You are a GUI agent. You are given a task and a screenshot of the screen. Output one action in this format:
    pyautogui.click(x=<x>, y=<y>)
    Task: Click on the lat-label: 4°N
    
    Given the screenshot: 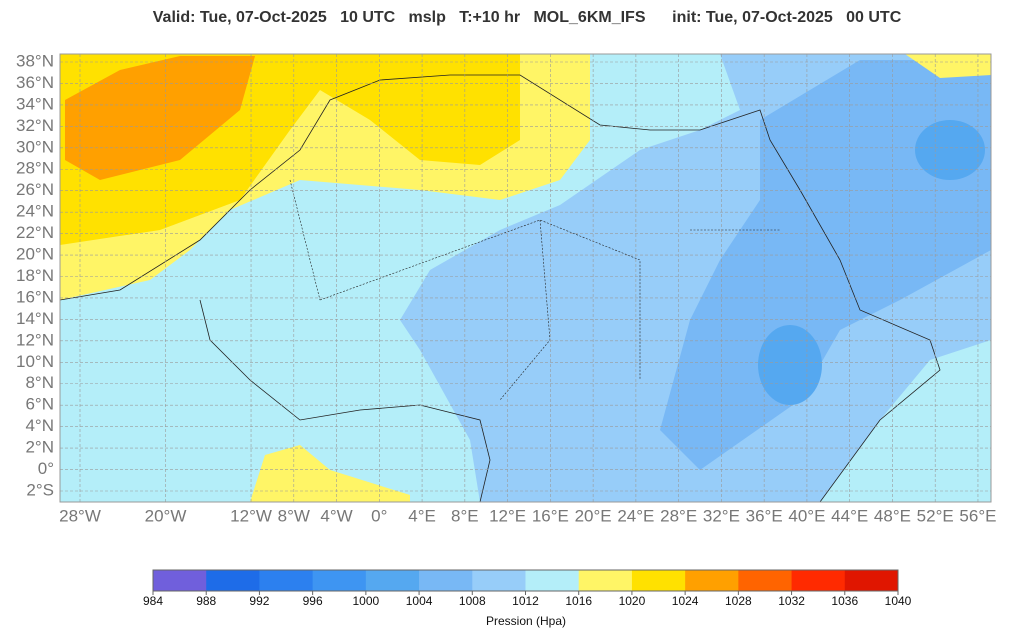 What is the action you would take?
    pyautogui.click(x=39, y=425)
    